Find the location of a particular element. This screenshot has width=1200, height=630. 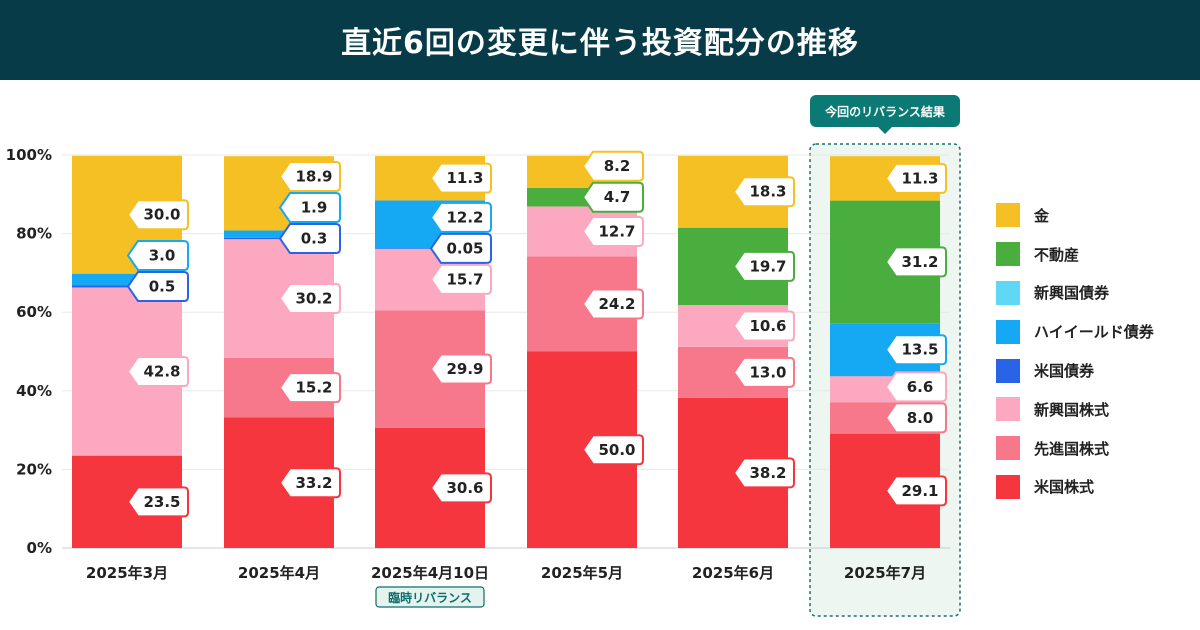

legend-item: 米国債券 is located at coordinates (1075, 370).